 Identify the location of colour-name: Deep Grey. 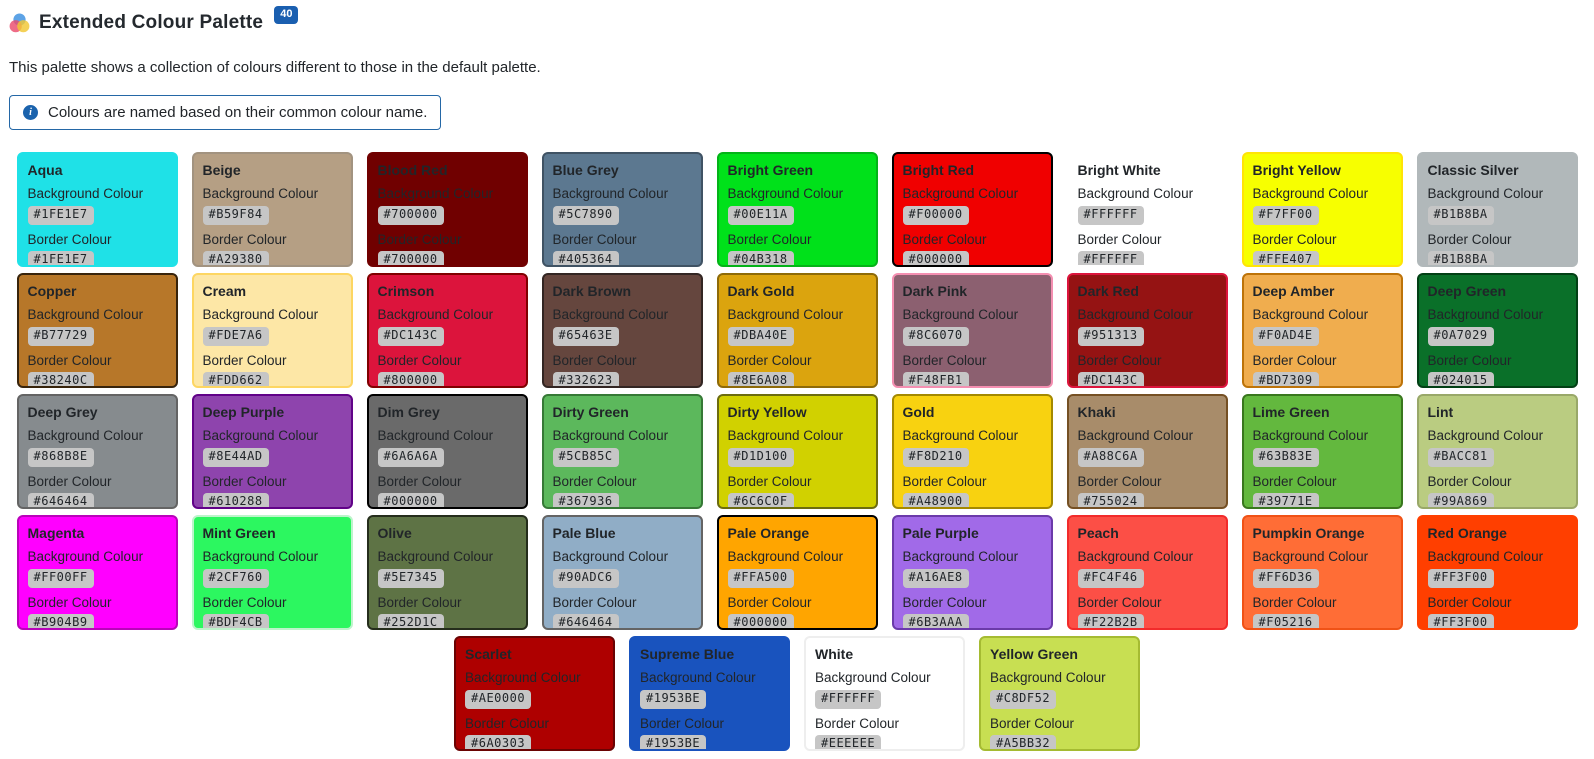
(62, 412).